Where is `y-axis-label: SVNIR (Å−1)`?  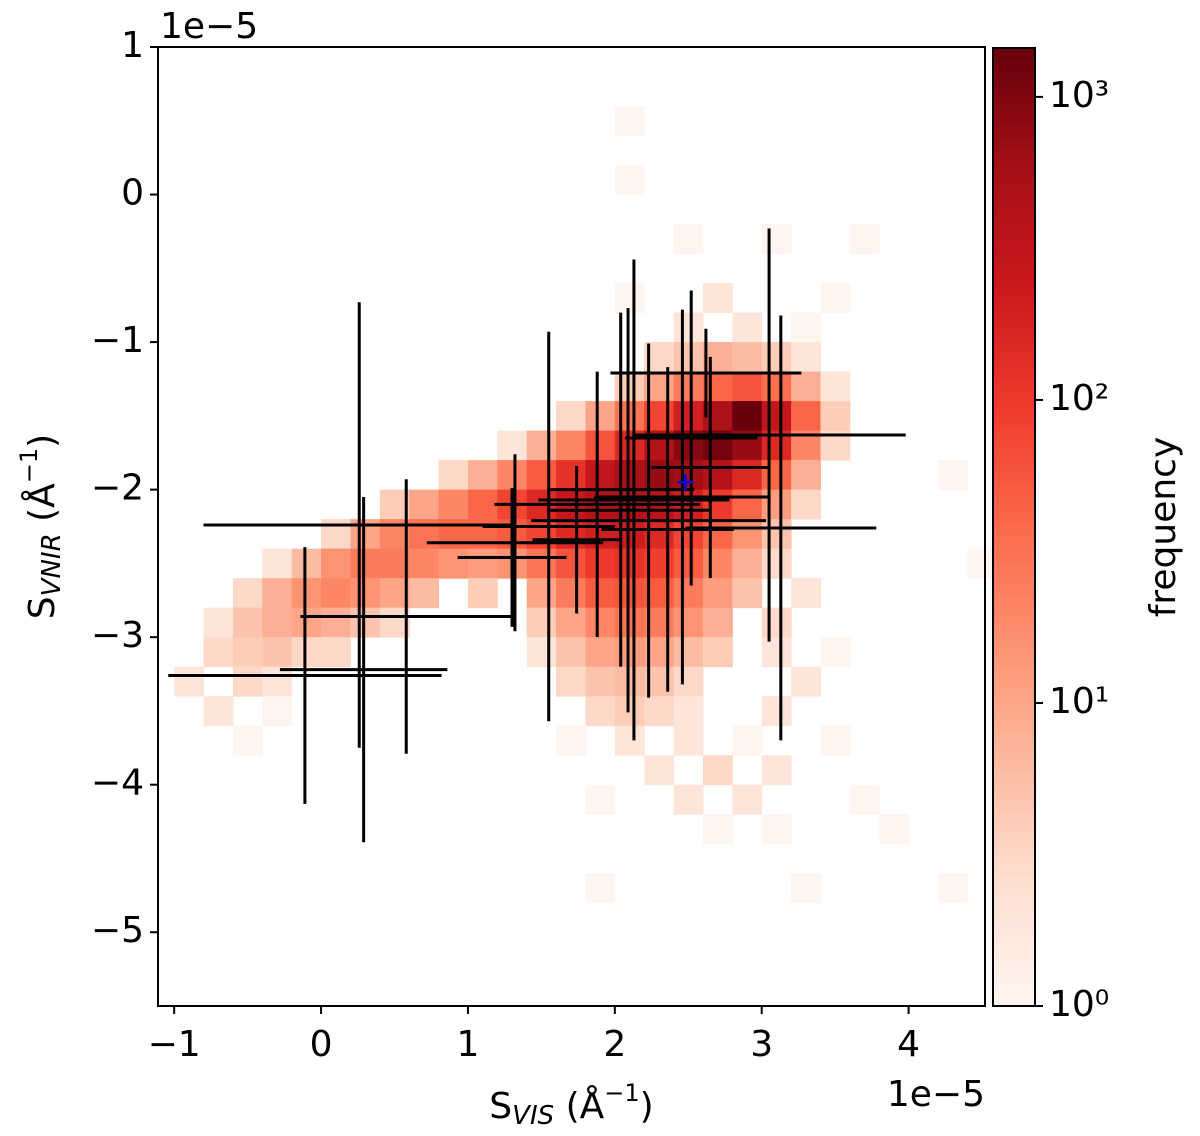
y-axis-label: SVNIR (Å−1) is located at coordinates (41, 526).